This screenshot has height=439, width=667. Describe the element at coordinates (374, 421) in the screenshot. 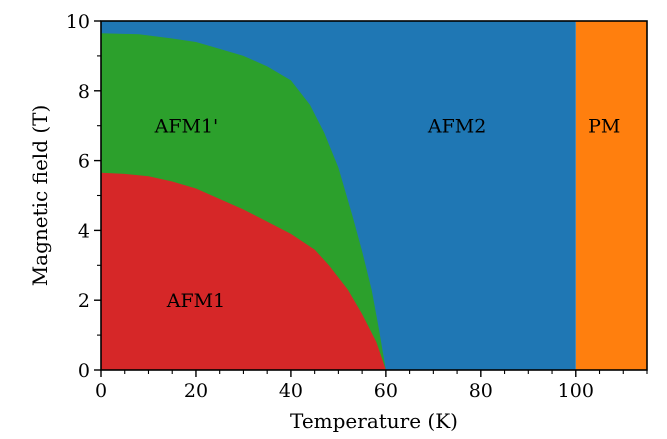

I see `x-axis-label: Temperature (K)` at that location.